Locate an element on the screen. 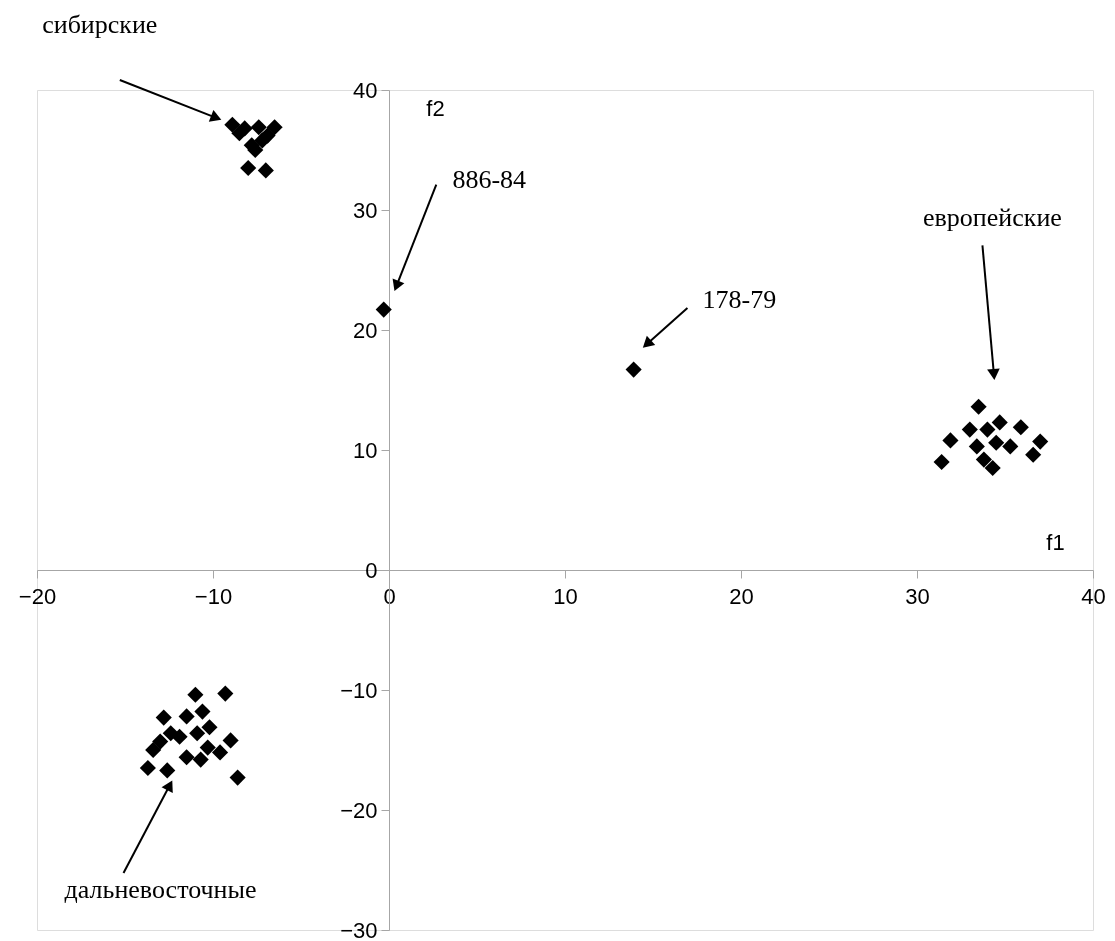 Image resolution: width=1115 pixels, height=941 pixels. y-tick-label: 0 is located at coordinates (371, 570).